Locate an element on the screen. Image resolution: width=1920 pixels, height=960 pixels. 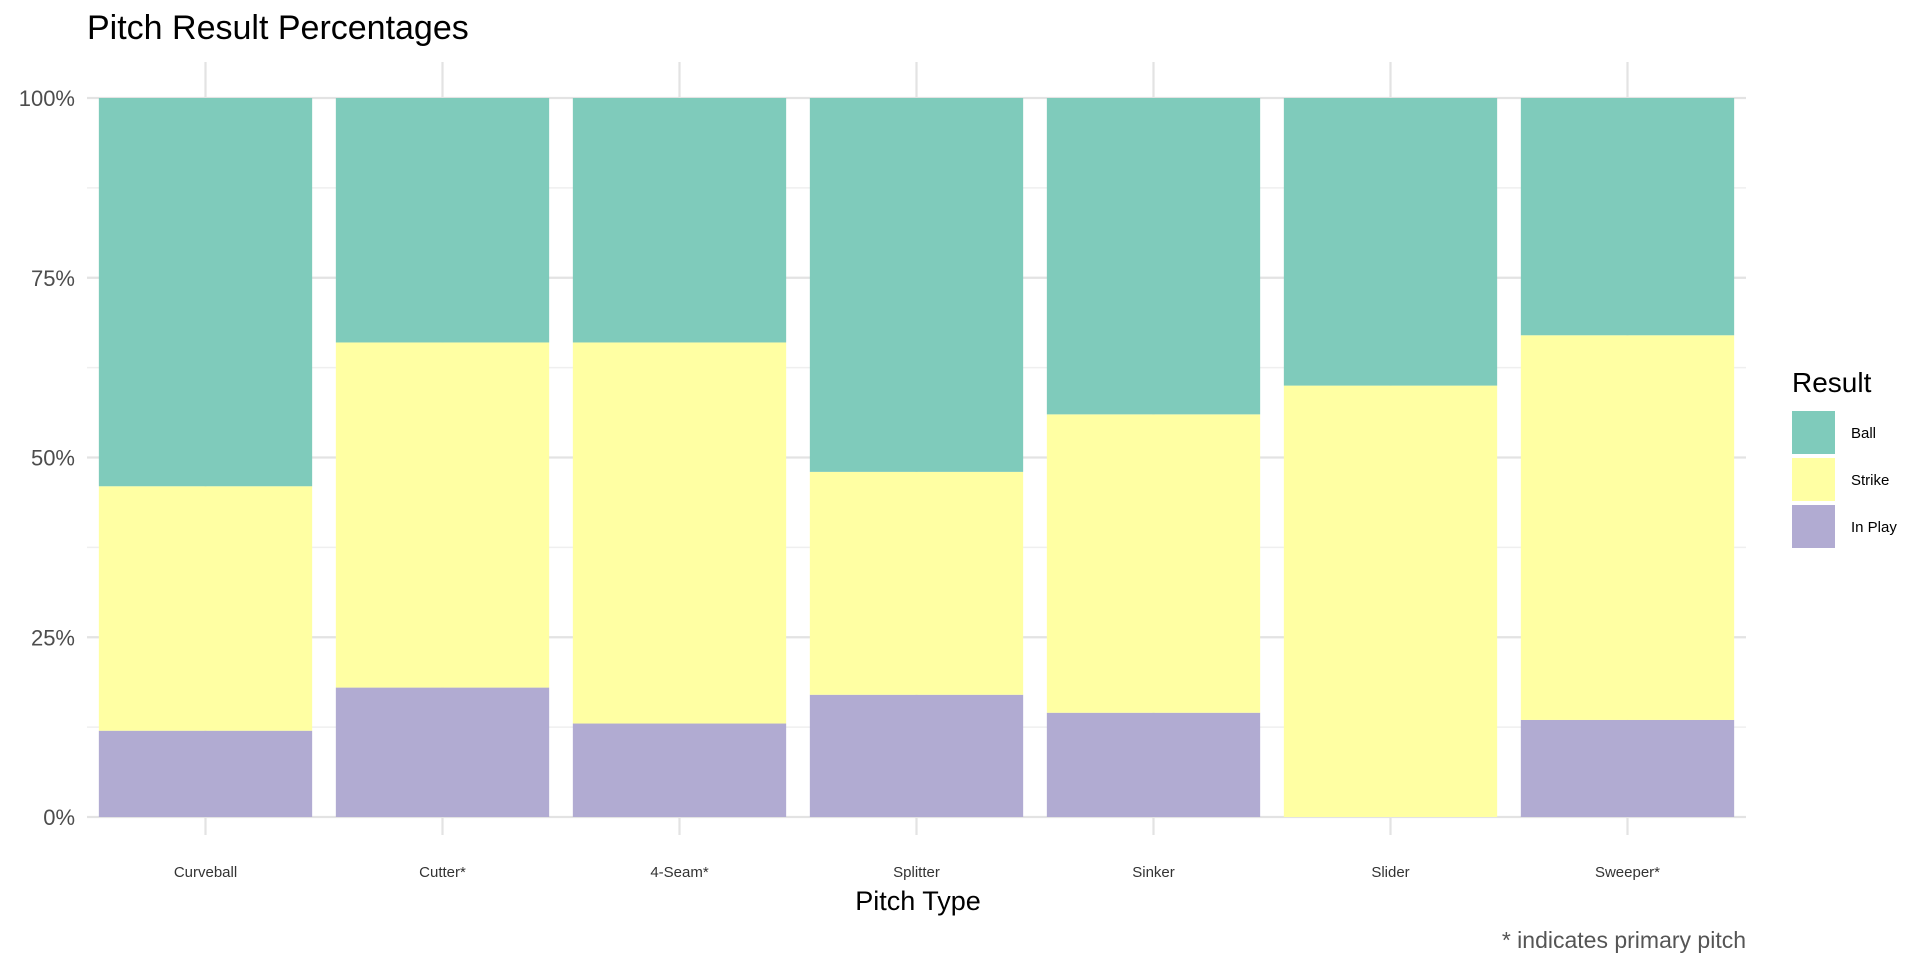
legend: Result Ball Strike In Play is located at coordinates (1844, 457).